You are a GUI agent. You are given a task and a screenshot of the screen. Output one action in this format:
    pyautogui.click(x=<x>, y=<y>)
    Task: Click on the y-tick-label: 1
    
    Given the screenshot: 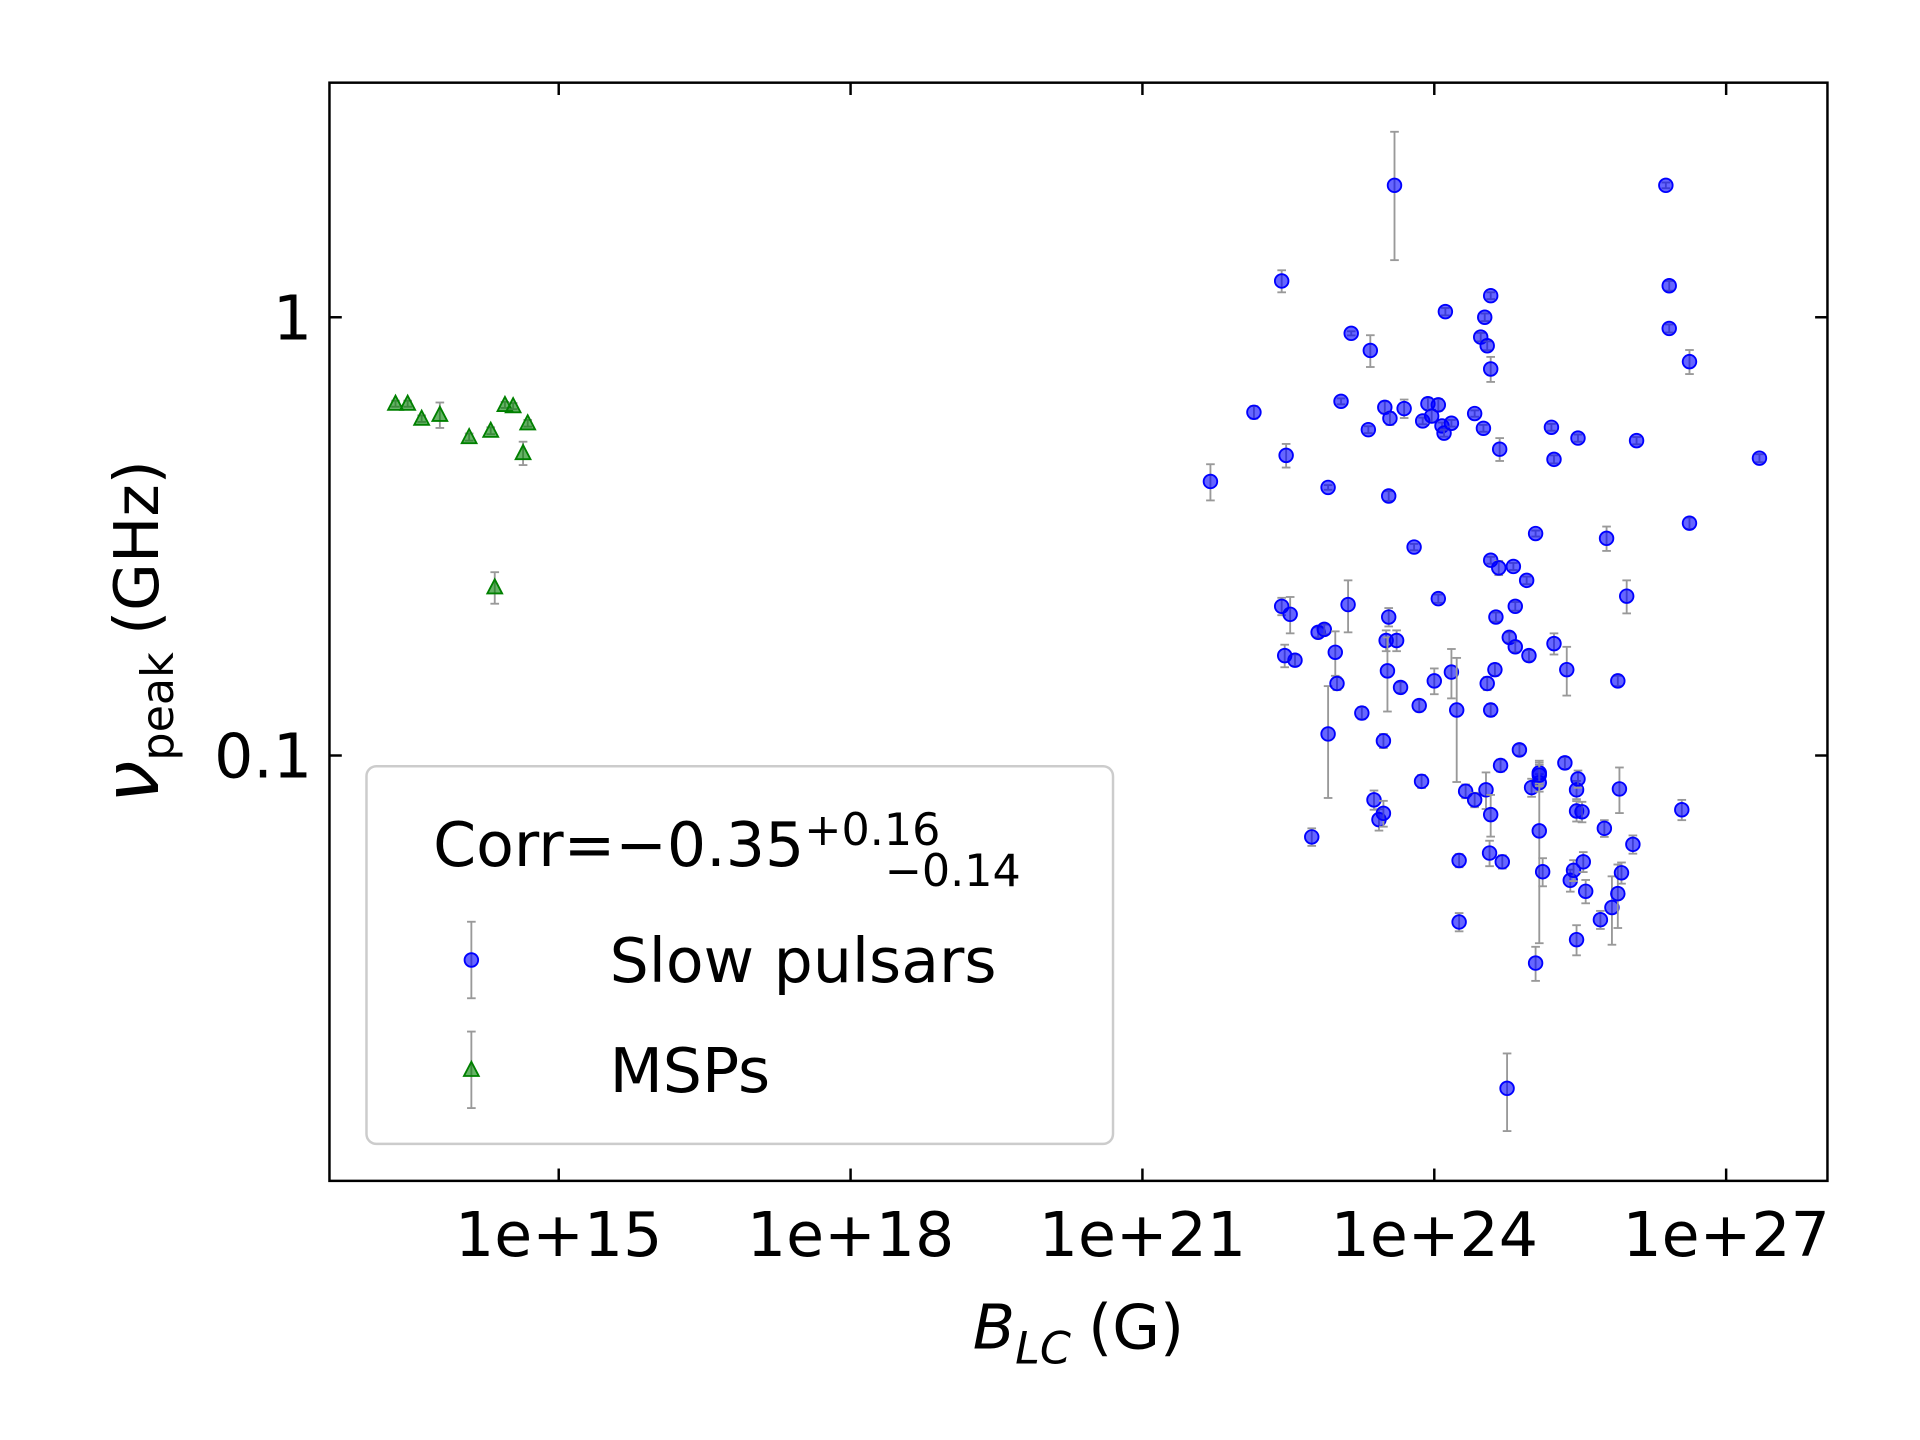 What is the action you would take?
    pyautogui.click(x=292, y=318)
    